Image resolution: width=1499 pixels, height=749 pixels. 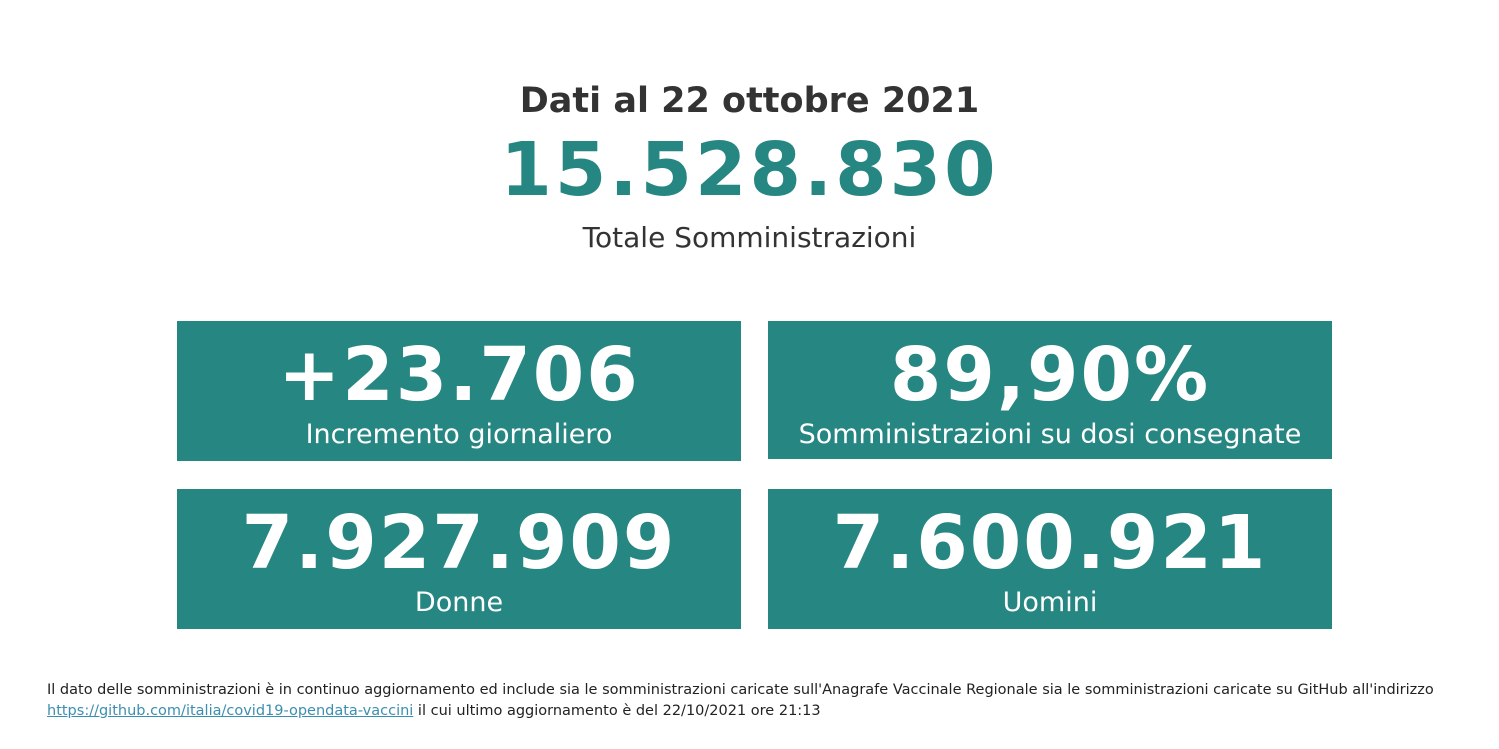 What do you see at coordinates (1050, 375) in the screenshot?
I see `delivered-doses-ratio-value: 89,90%` at bounding box center [1050, 375].